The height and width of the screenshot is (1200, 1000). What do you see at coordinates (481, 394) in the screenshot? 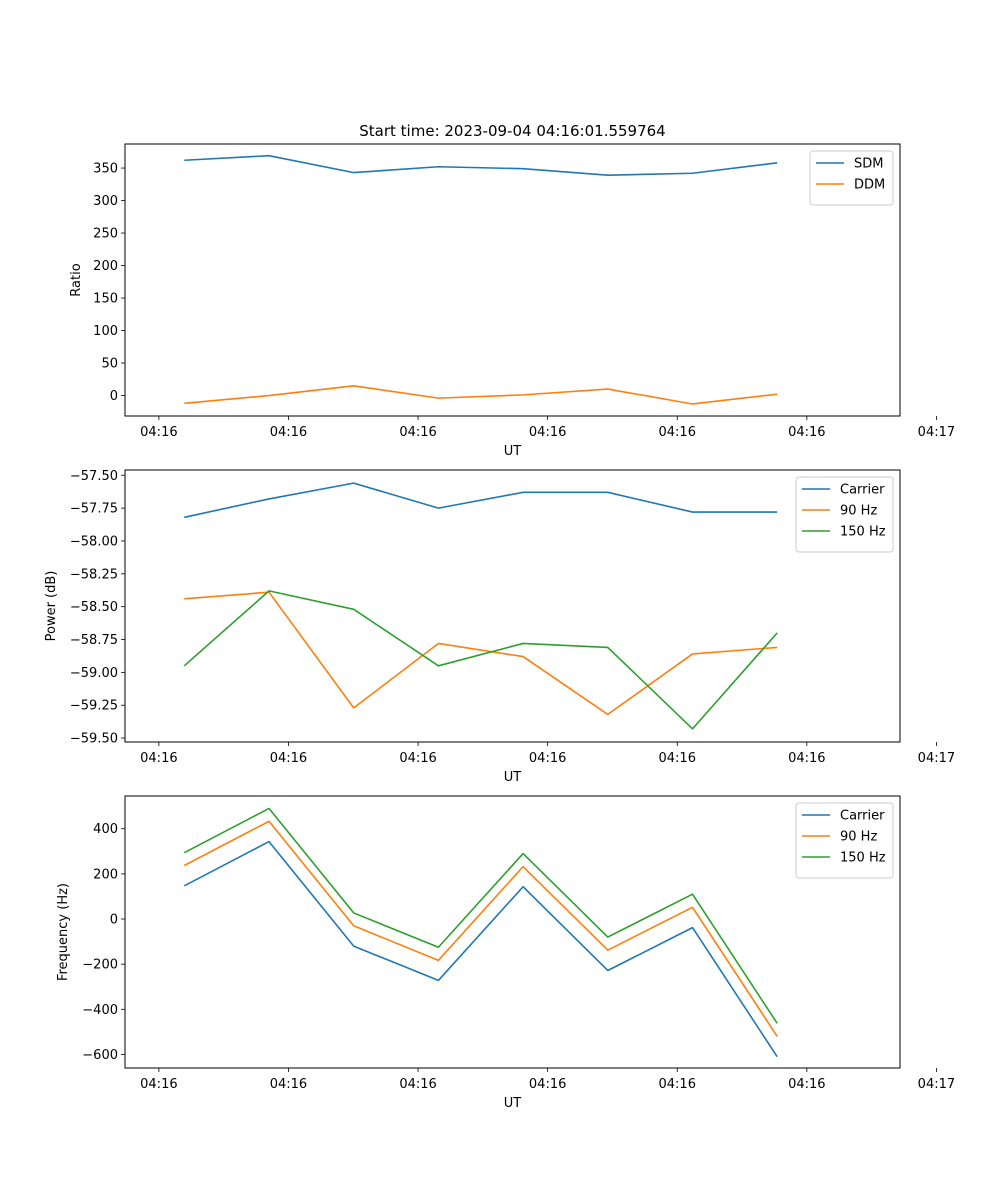
I see `series-line-ddm` at bounding box center [481, 394].